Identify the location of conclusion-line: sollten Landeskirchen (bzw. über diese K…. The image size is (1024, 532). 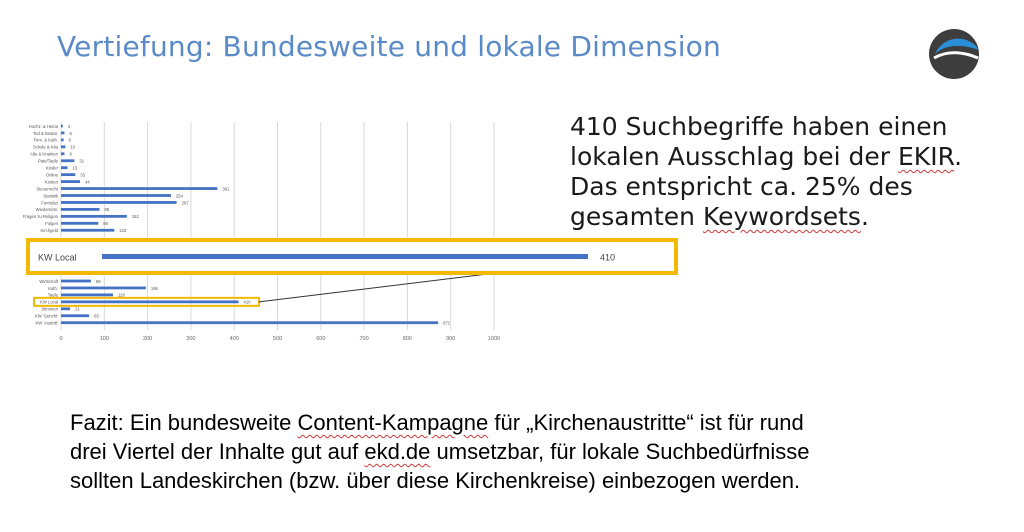
(440, 480).